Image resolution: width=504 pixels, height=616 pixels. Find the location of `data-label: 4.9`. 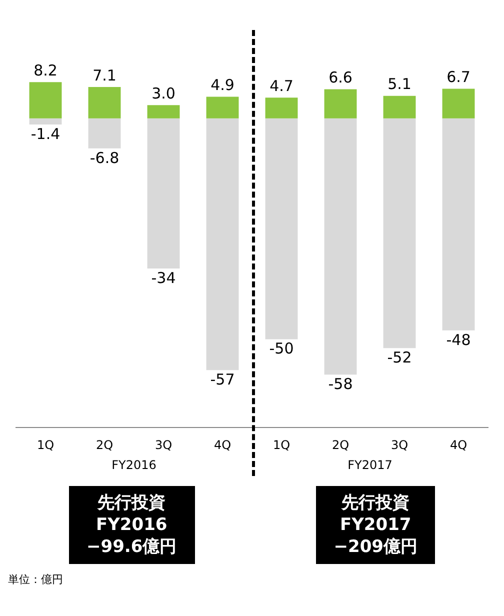

data-label: 4.9 is located at coordinates (222, 85).